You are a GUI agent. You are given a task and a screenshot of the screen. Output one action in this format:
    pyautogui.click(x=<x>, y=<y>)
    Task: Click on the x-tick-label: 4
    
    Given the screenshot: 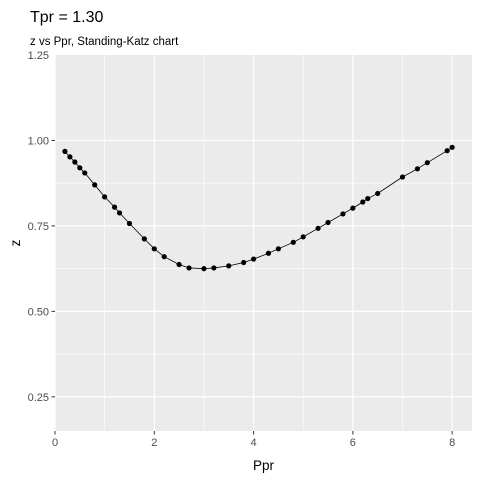 What is the action you would take?
    pyautogui.click(x=254, y=443)
    